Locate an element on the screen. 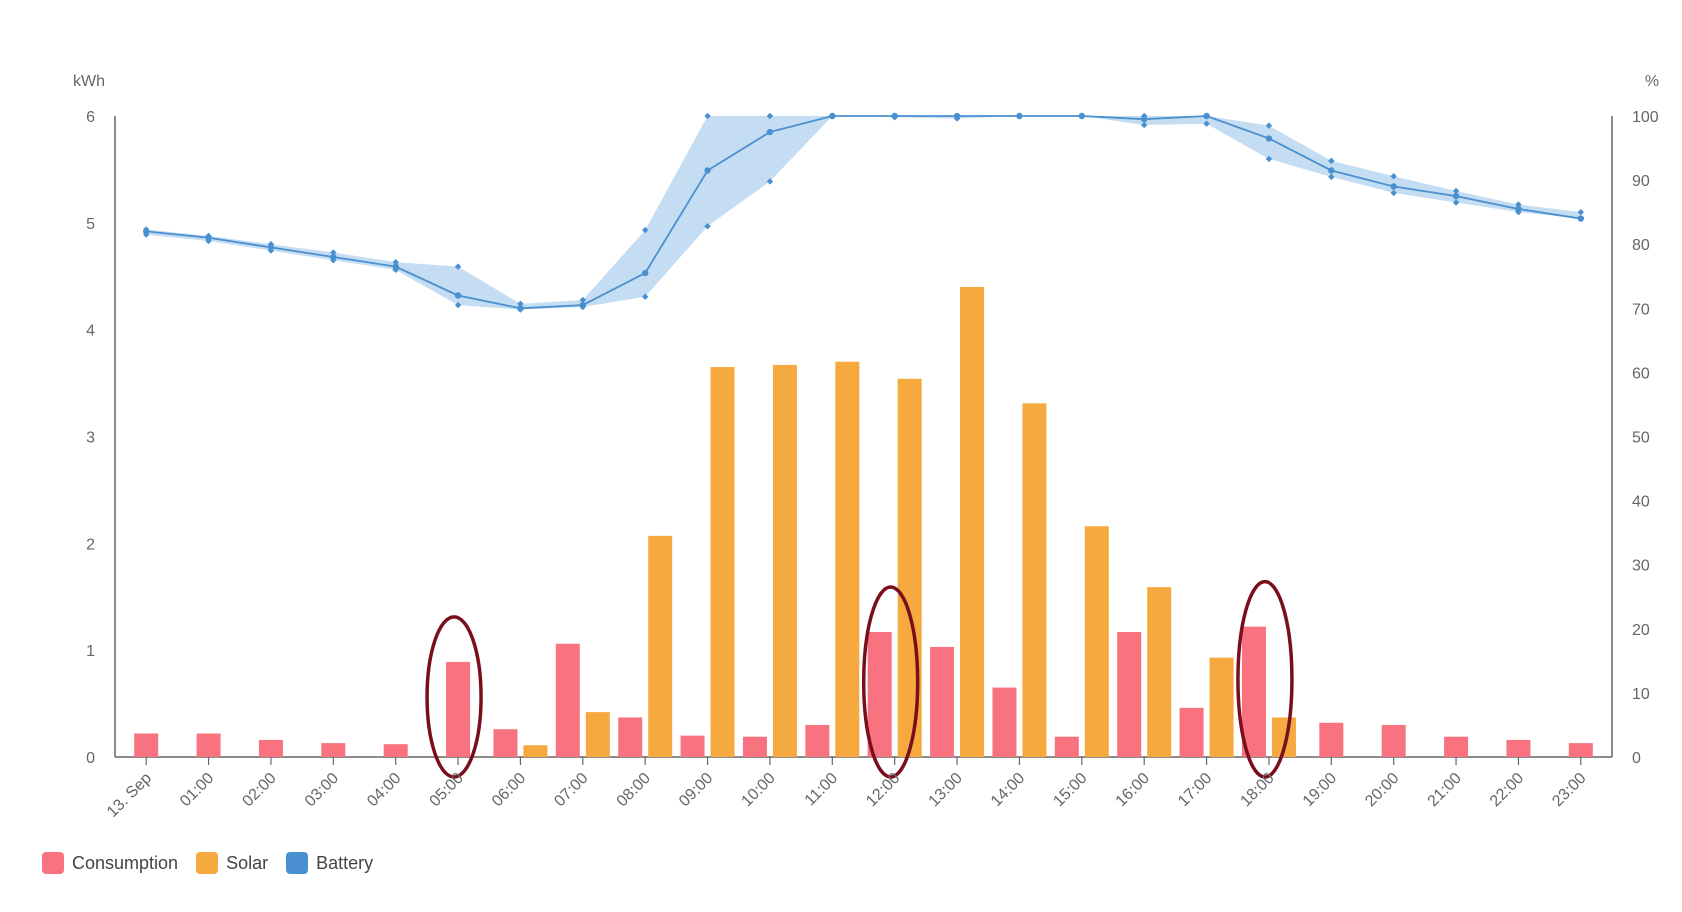 The width and height of the screenshot is (1682, 912). legend-swatch-battery is located at coordinates (297, 863).